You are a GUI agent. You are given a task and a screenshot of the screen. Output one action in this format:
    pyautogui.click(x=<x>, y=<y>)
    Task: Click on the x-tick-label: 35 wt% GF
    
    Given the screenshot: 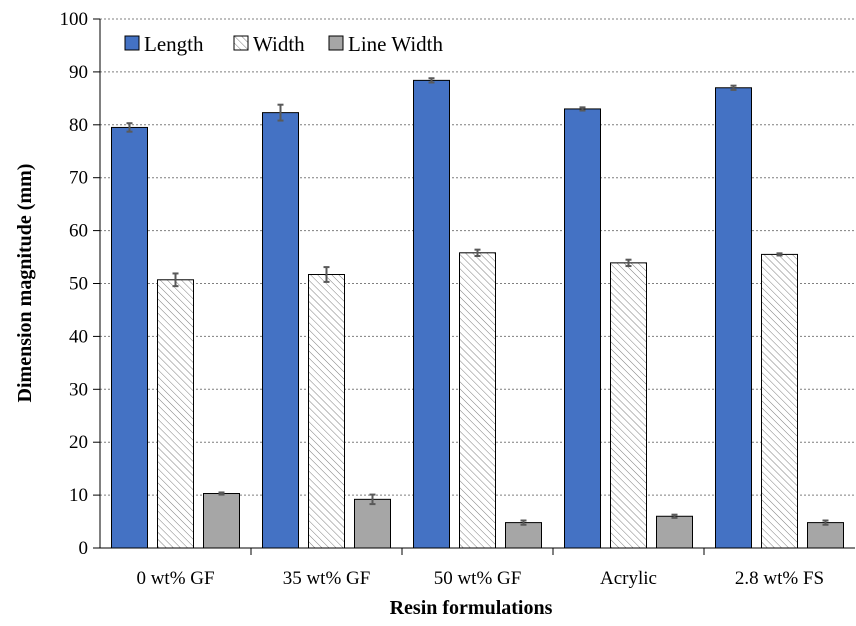 What is the action you would take?
    pyautogui.click(x=327, y=578)
    